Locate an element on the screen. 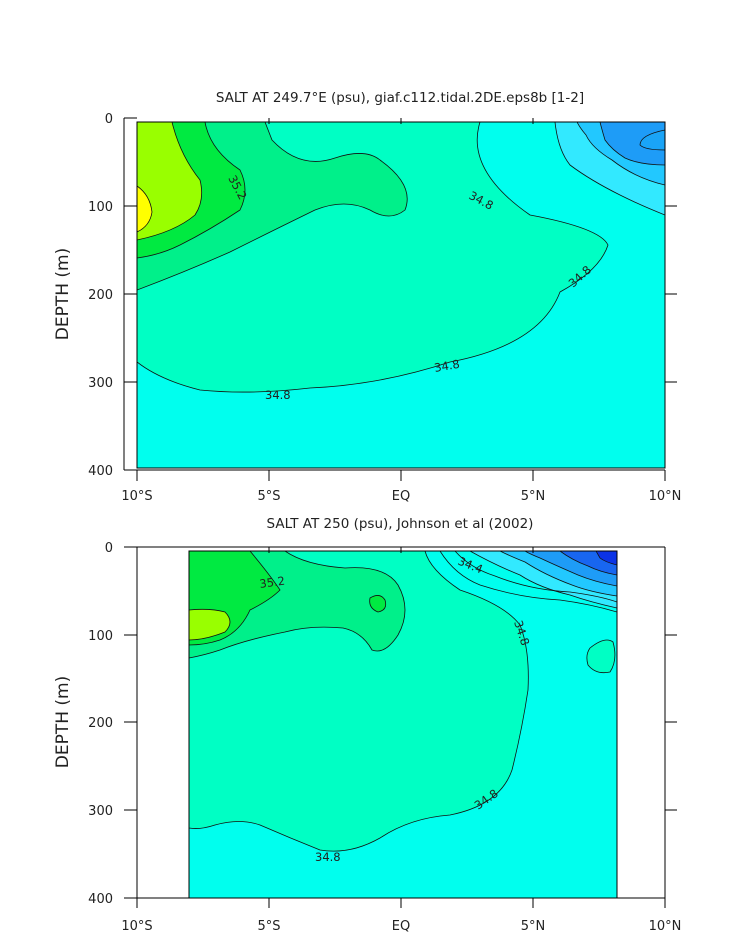 This screenshot has width=733, height=945. contour-label: 35.2 is located at coordinates (271, 582).